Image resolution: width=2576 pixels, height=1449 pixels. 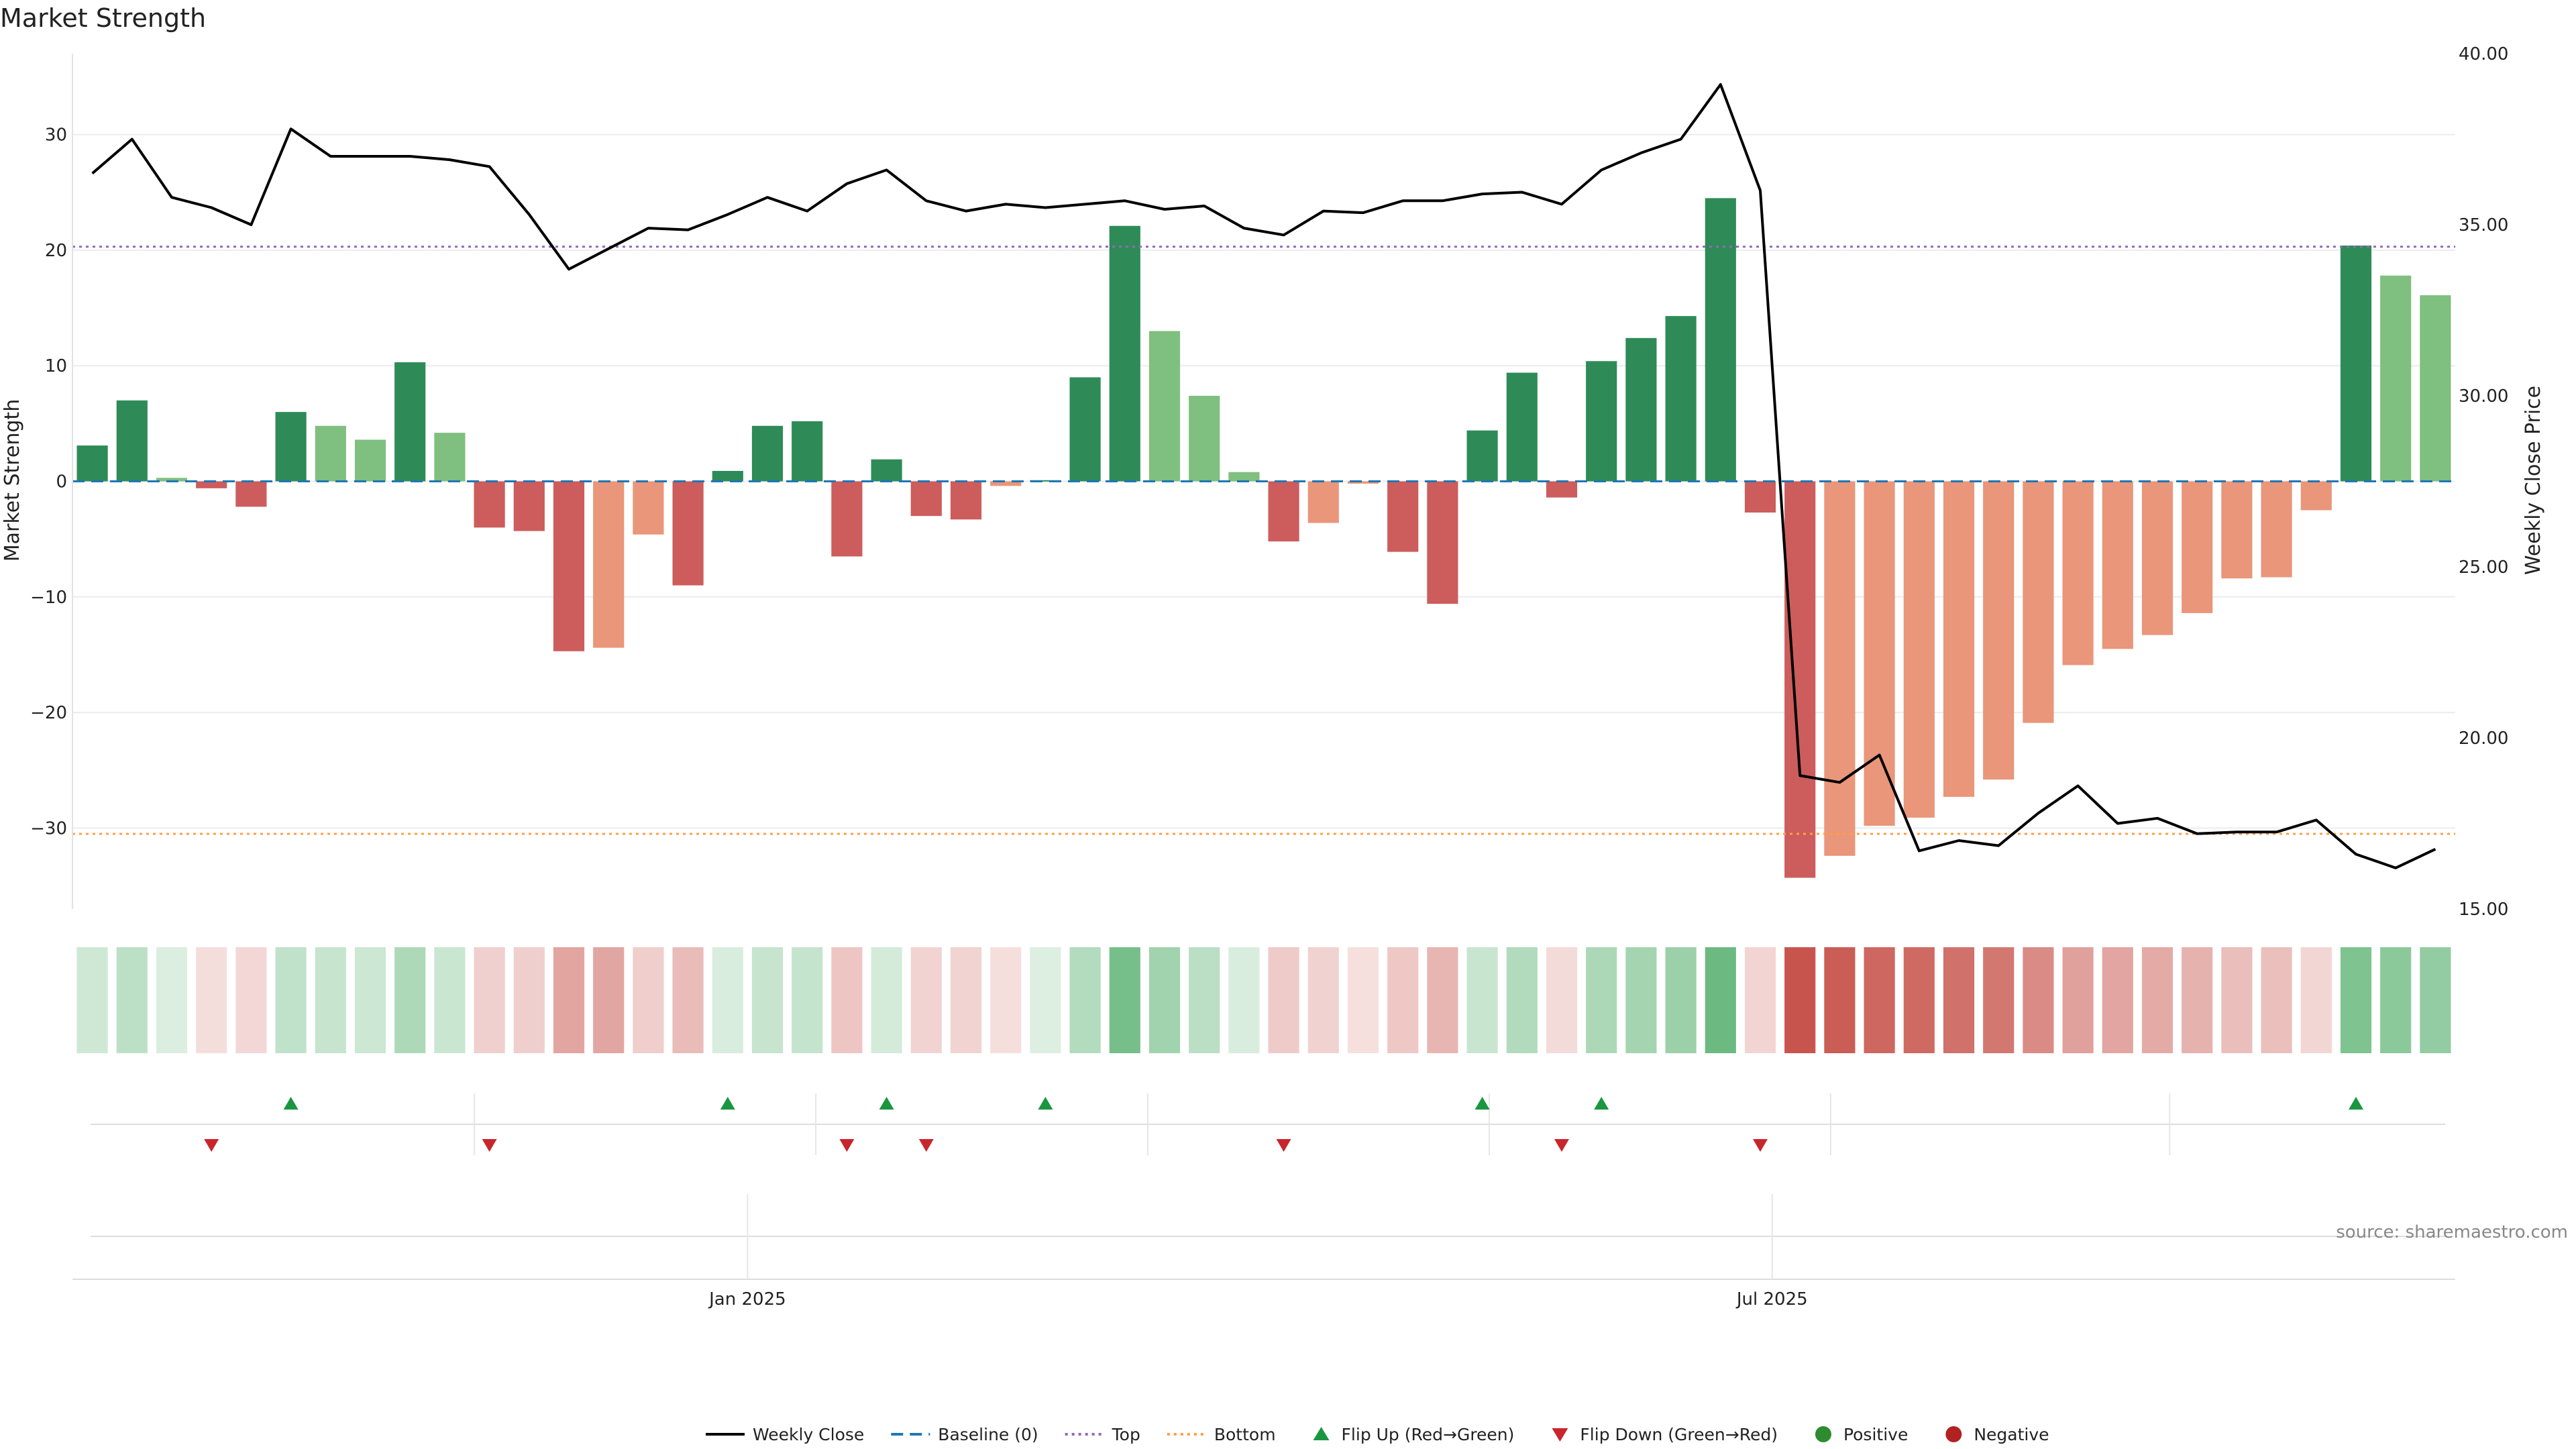 What do you see at coordinates (988, 1434) in the screenshot?
I see `legend-label: Baseline (0)` at bounding box center [988, 1434].